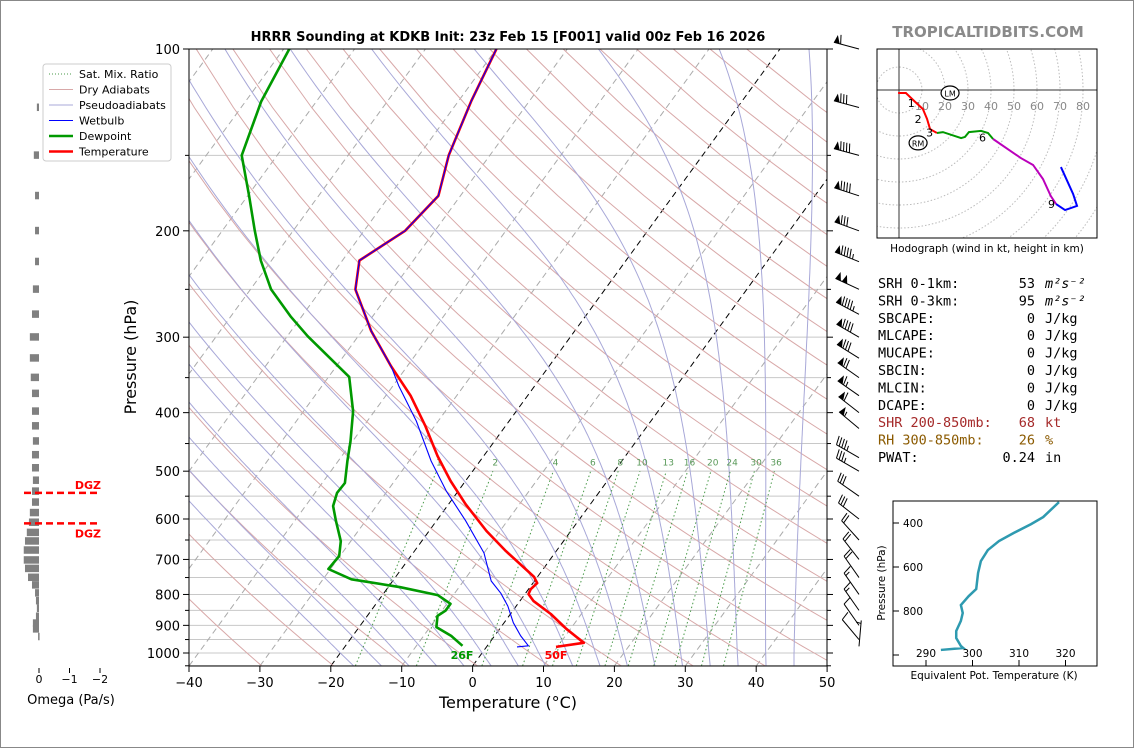 This screenshot has width=1134, height=748. I want to click on hodograph-height-label: 2, so click(918, 119).